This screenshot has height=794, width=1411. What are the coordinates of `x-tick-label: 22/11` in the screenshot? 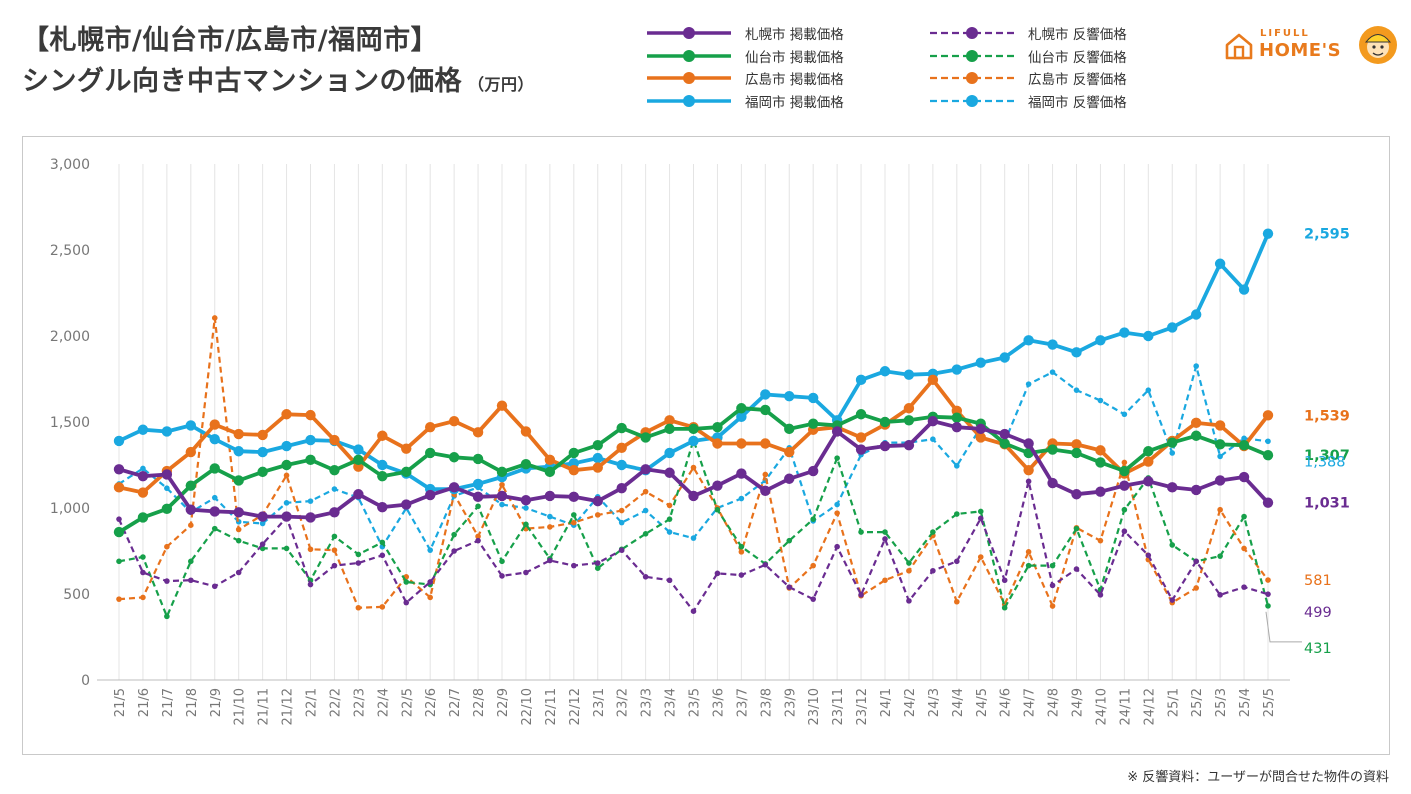 It's located at (551, 706).